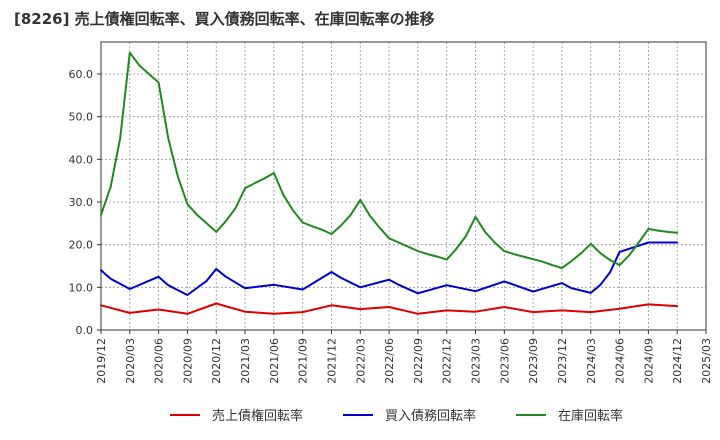 The width and height of the screenshot is (720, 440). I want to click on x-tick-label: 2024/06, so click(620, 361).